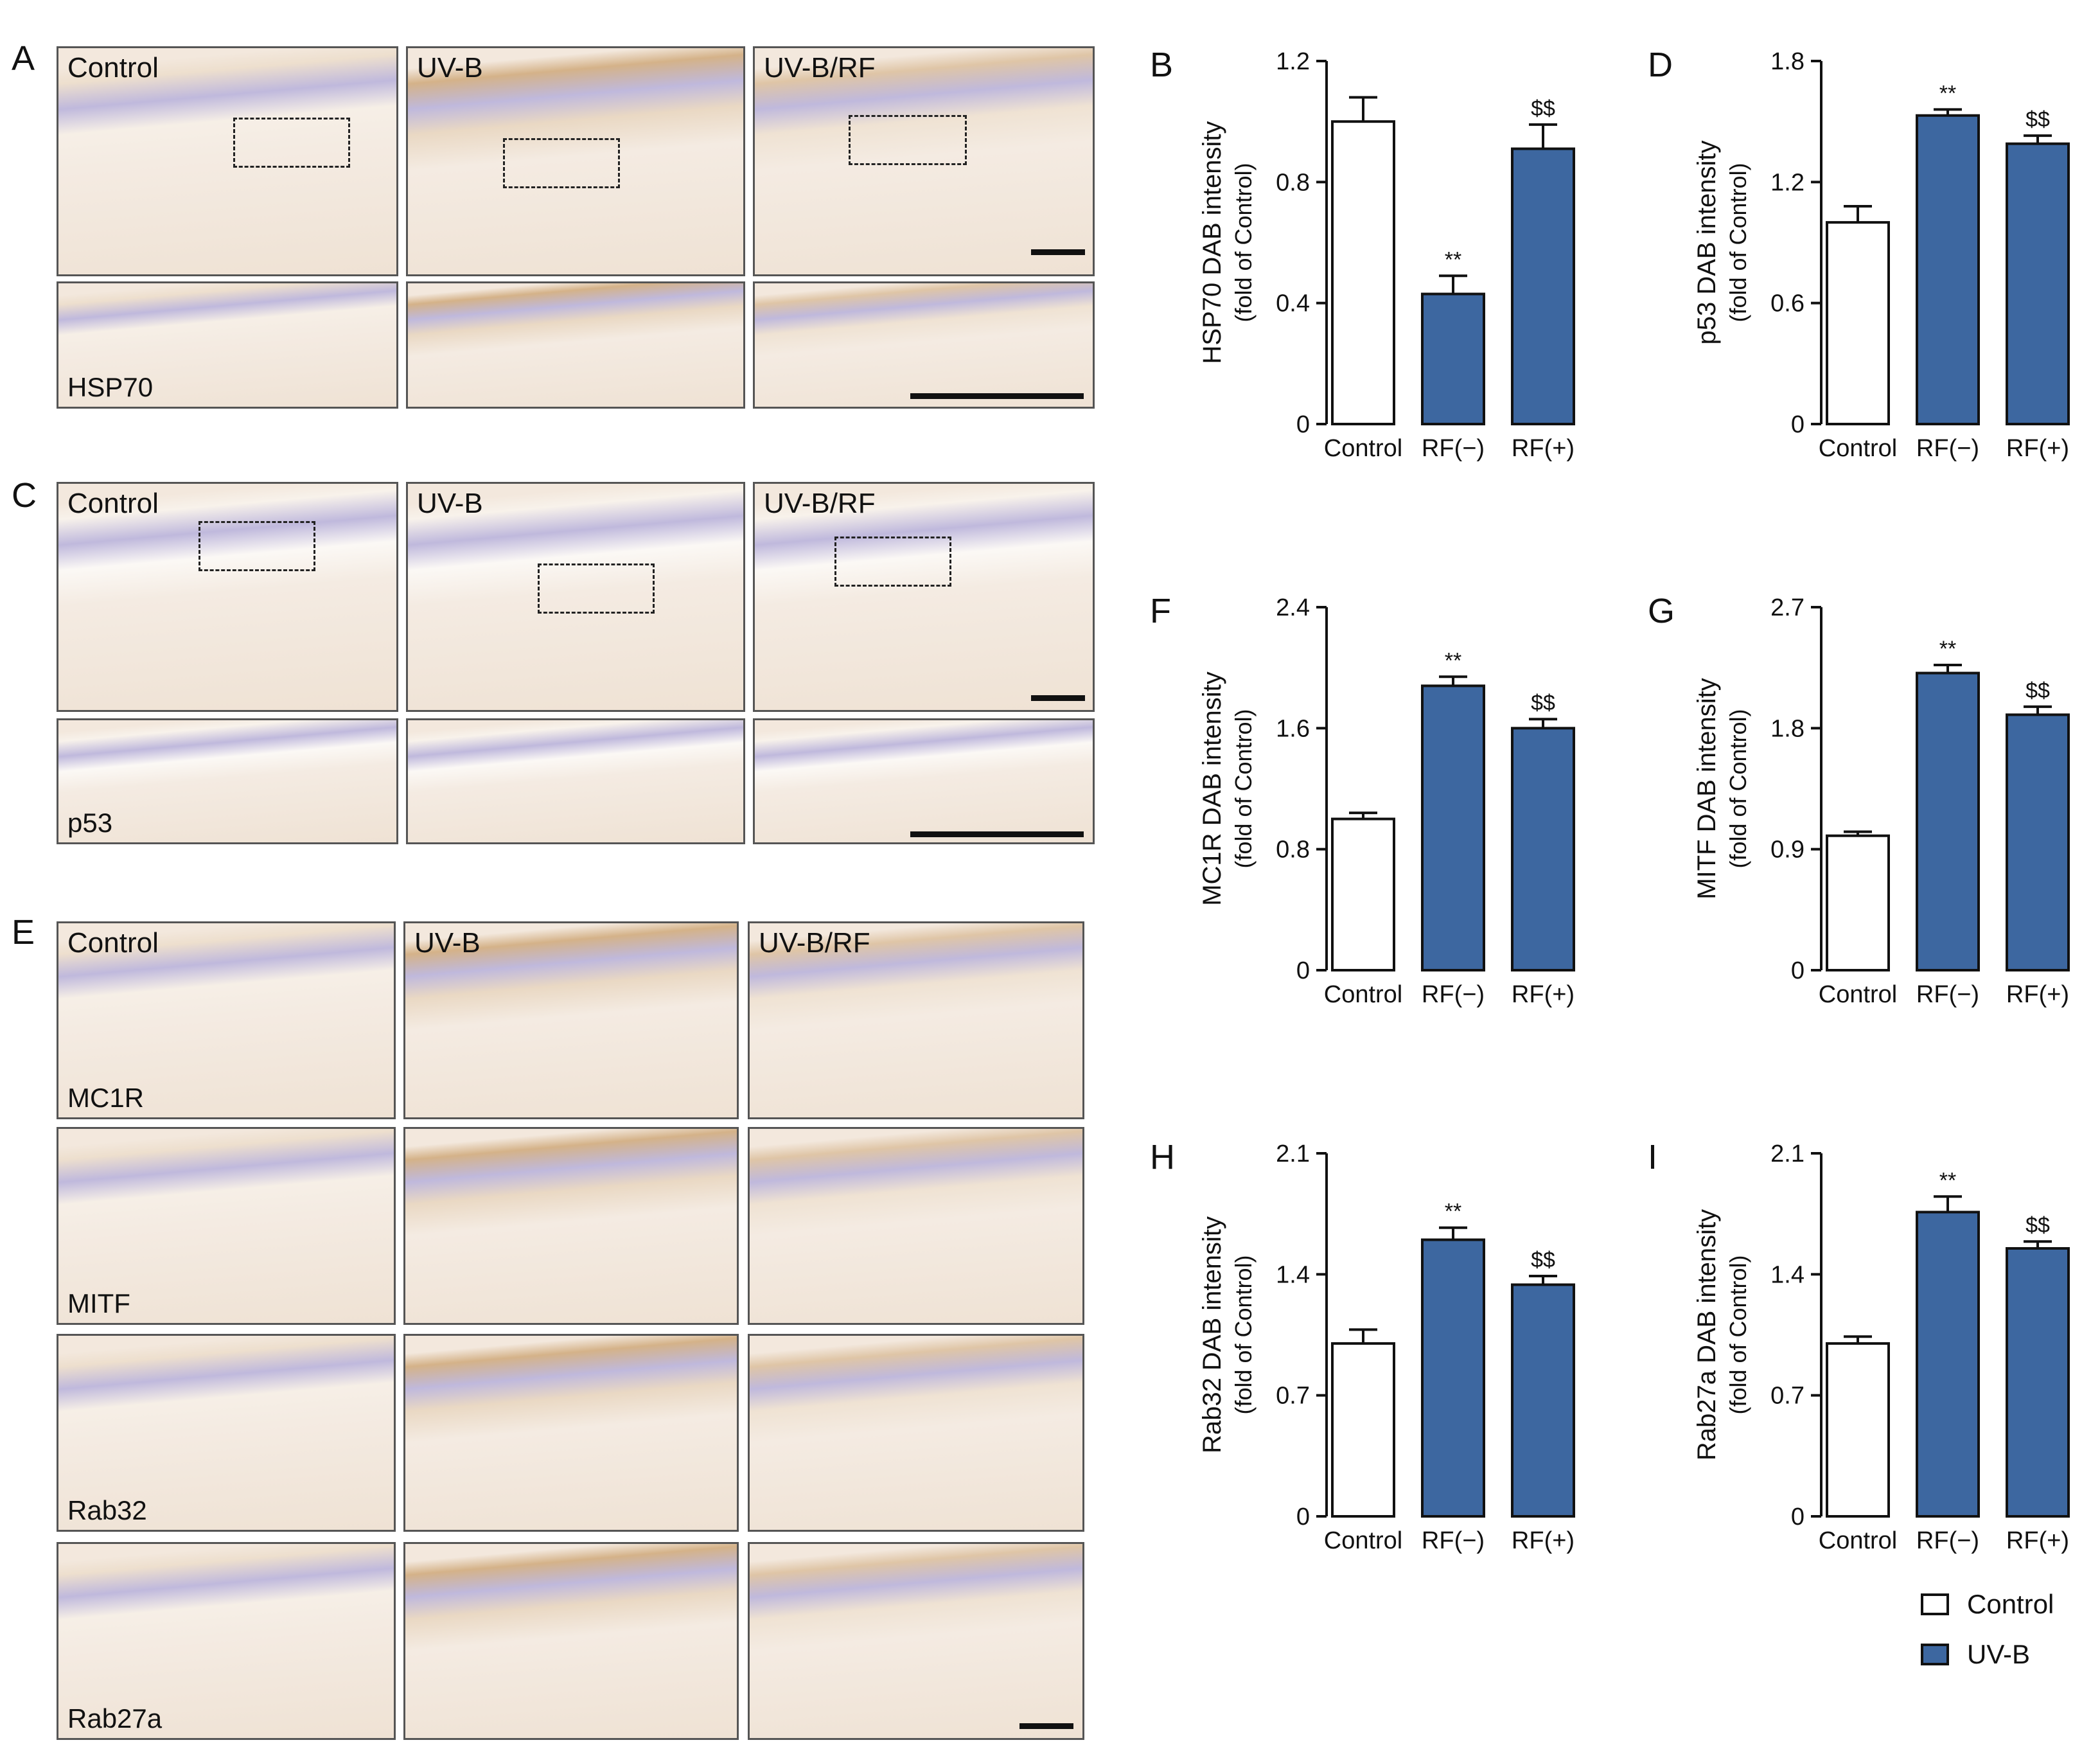  Describe the element at coordinates (1787, 1396) in the screenshot. I see `y-tick-label: 0.7` at that location.